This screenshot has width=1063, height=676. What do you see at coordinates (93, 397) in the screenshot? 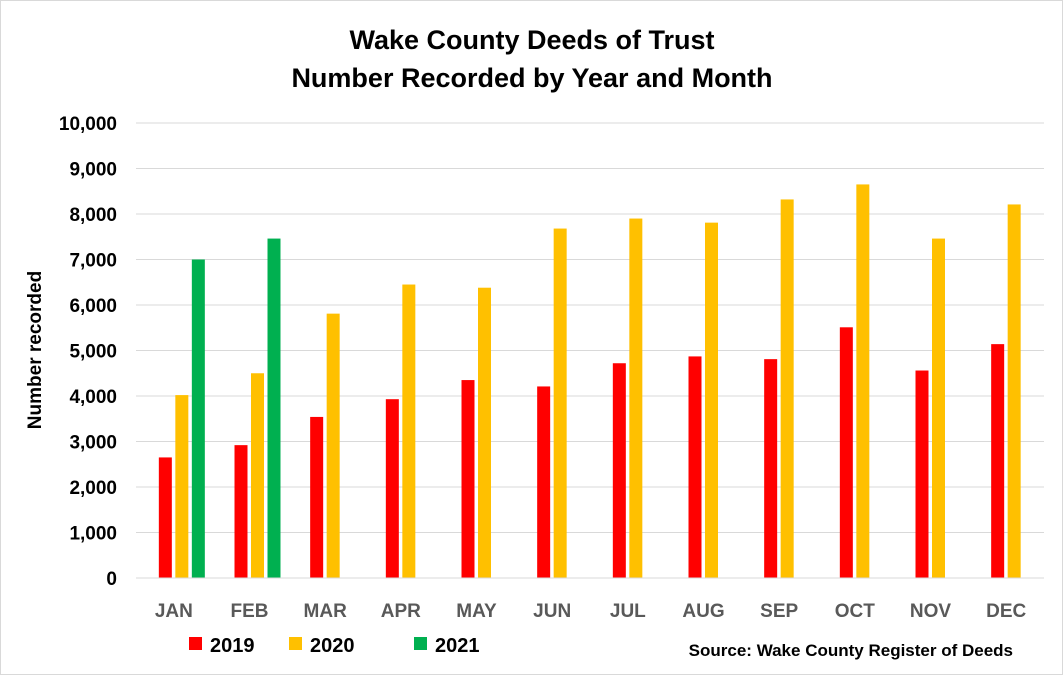
I see `y-tick-label: 4,000` at bounding box center [93, 397].